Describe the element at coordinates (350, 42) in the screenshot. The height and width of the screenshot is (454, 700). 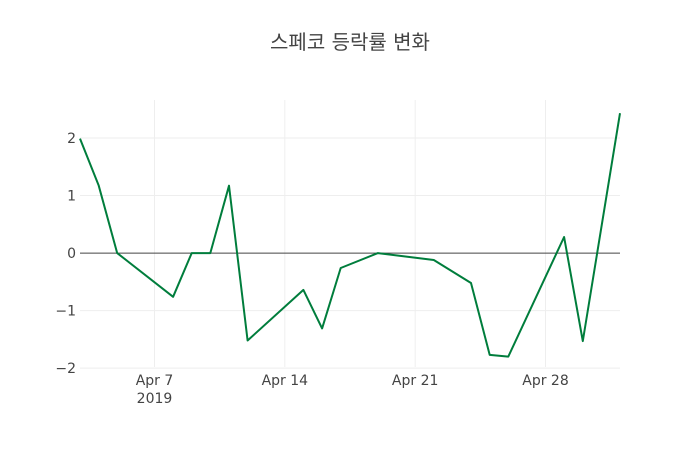
I see `chart-title: 스페코 등락률 변화` at that location.